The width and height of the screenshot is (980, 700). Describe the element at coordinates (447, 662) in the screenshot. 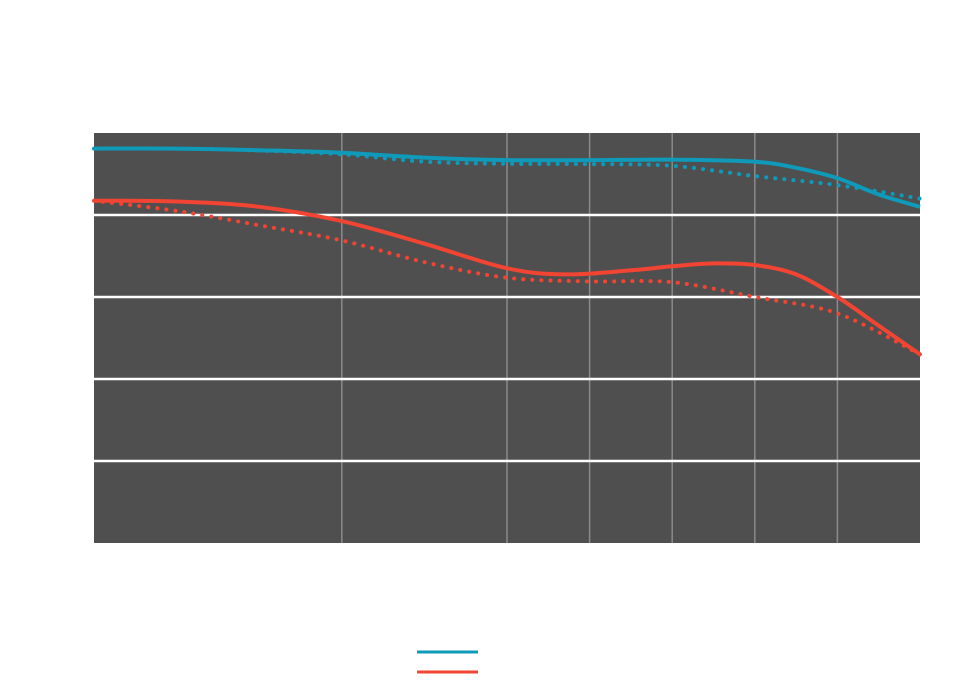

I see `legend` at that location.